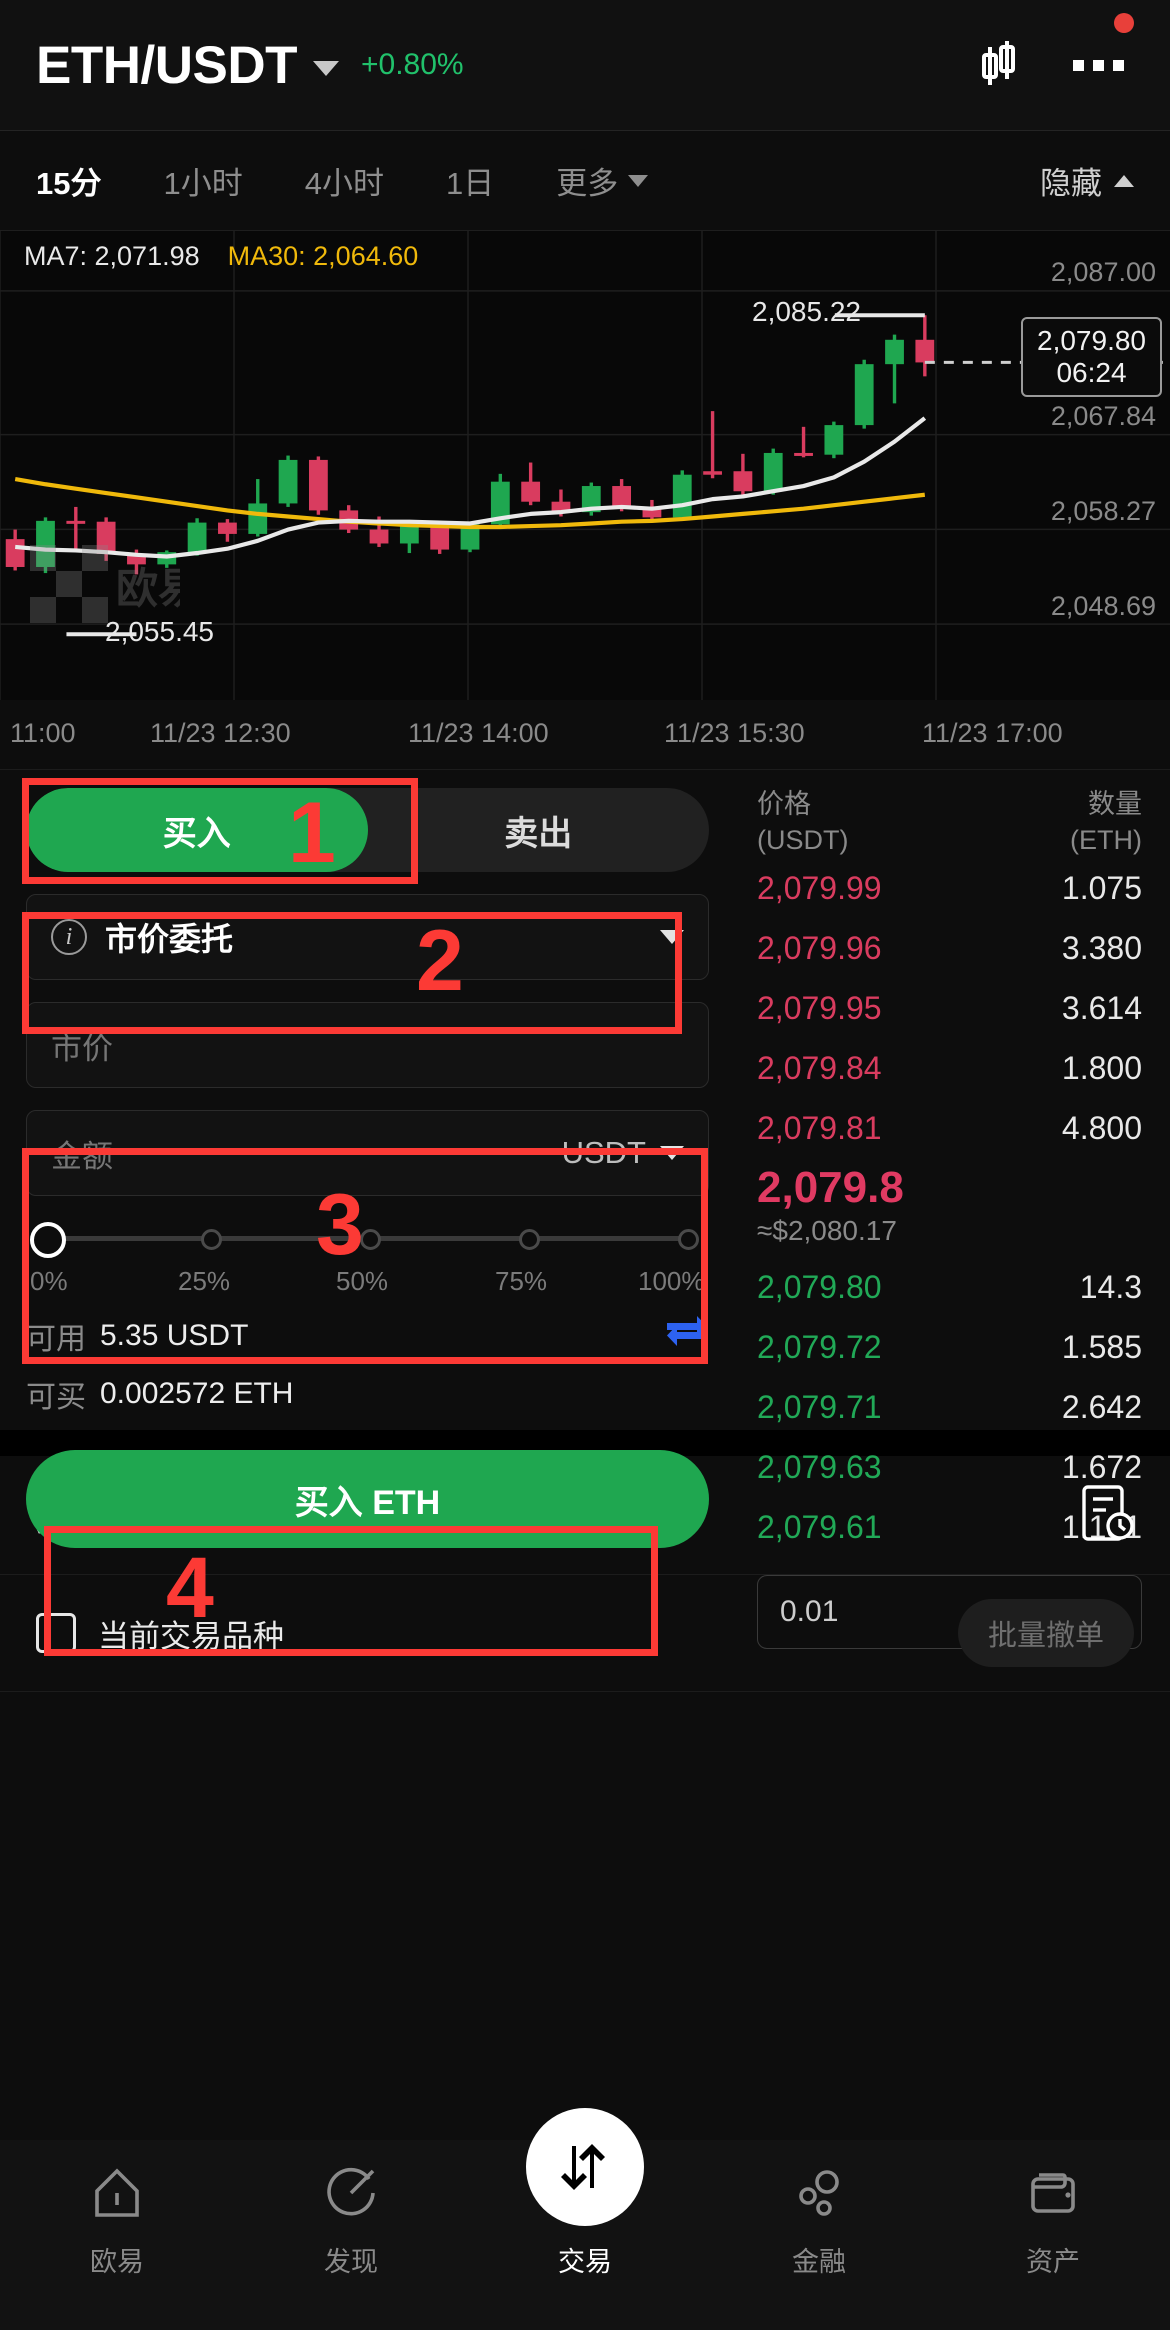 Image resolution: width=1170 pixels, height=2330 pixels. What do you see at coordinates (521, 1281) in the screenshot?
I see `slider-label-75: 75%` at bounding box center [521, 1281].